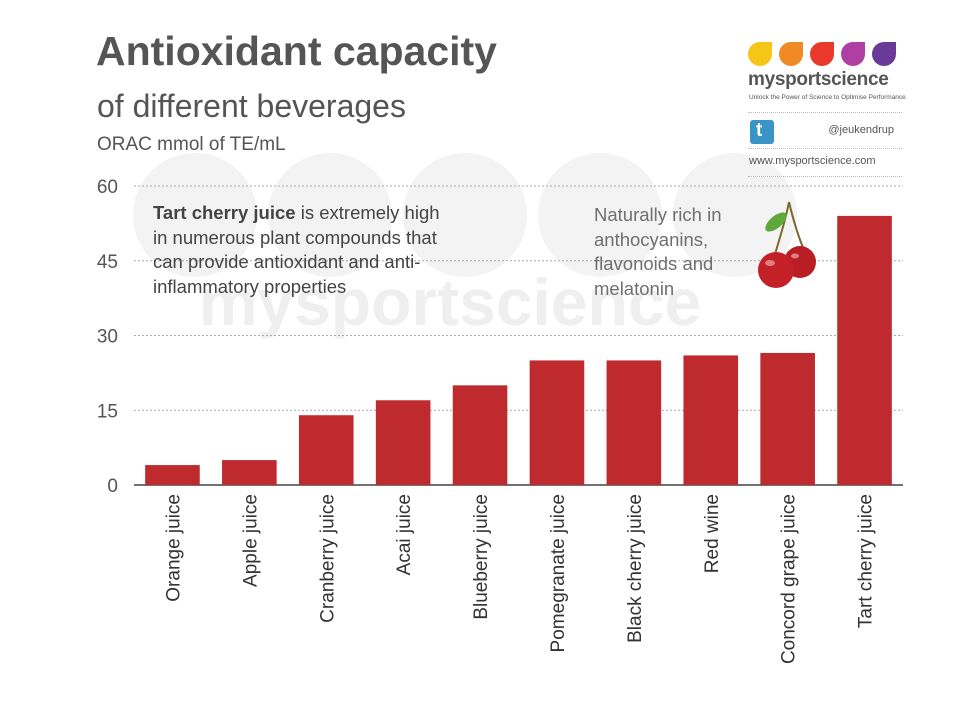  I want to click on bar-pomegranate-juice, so click(557, 422).